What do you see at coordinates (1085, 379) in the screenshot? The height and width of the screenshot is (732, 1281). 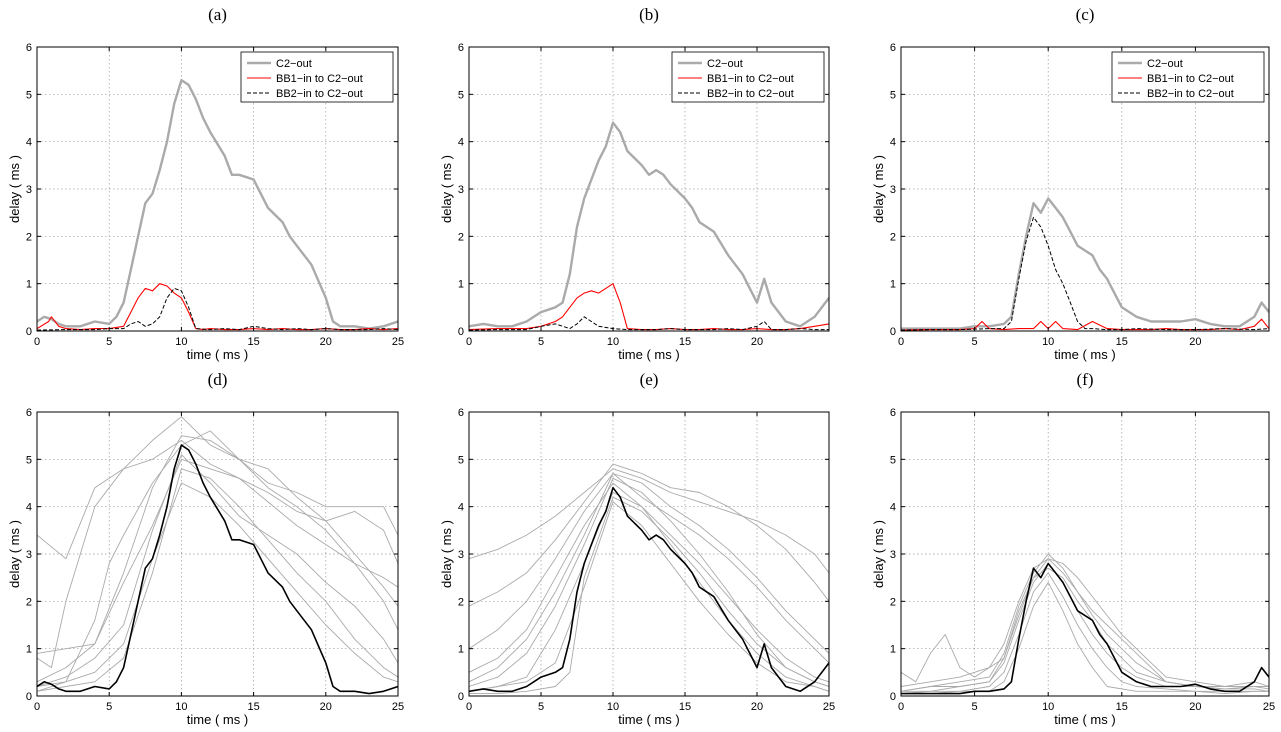 I see `panel-title: (f)` at bounding box center [1085, 379].